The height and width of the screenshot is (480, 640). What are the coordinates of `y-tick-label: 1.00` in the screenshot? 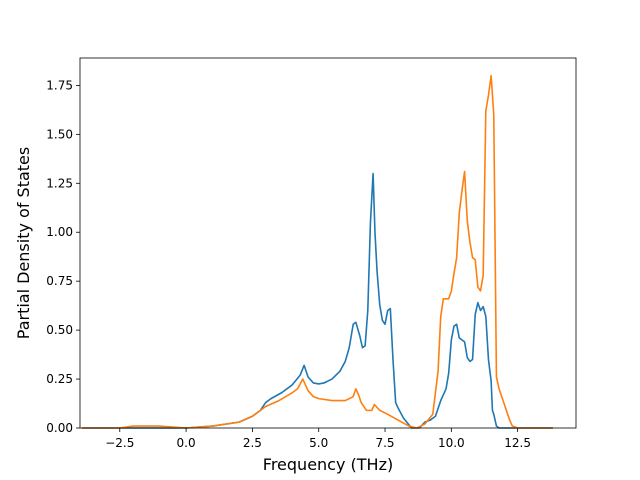 It's located at (59, 232).